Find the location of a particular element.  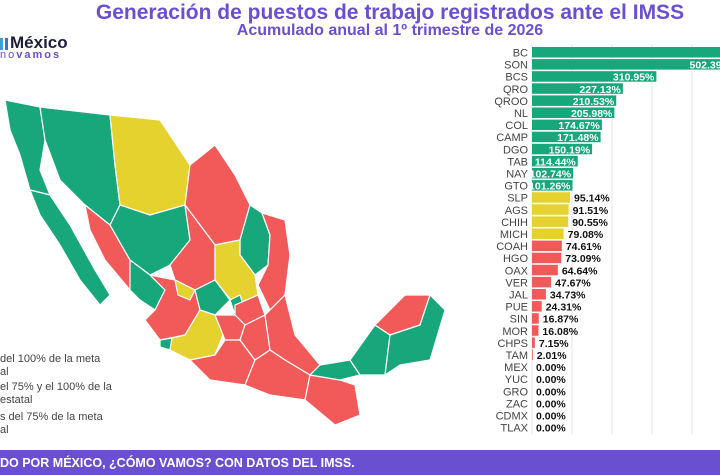

state-bcs is located at coordinates (70, 247).